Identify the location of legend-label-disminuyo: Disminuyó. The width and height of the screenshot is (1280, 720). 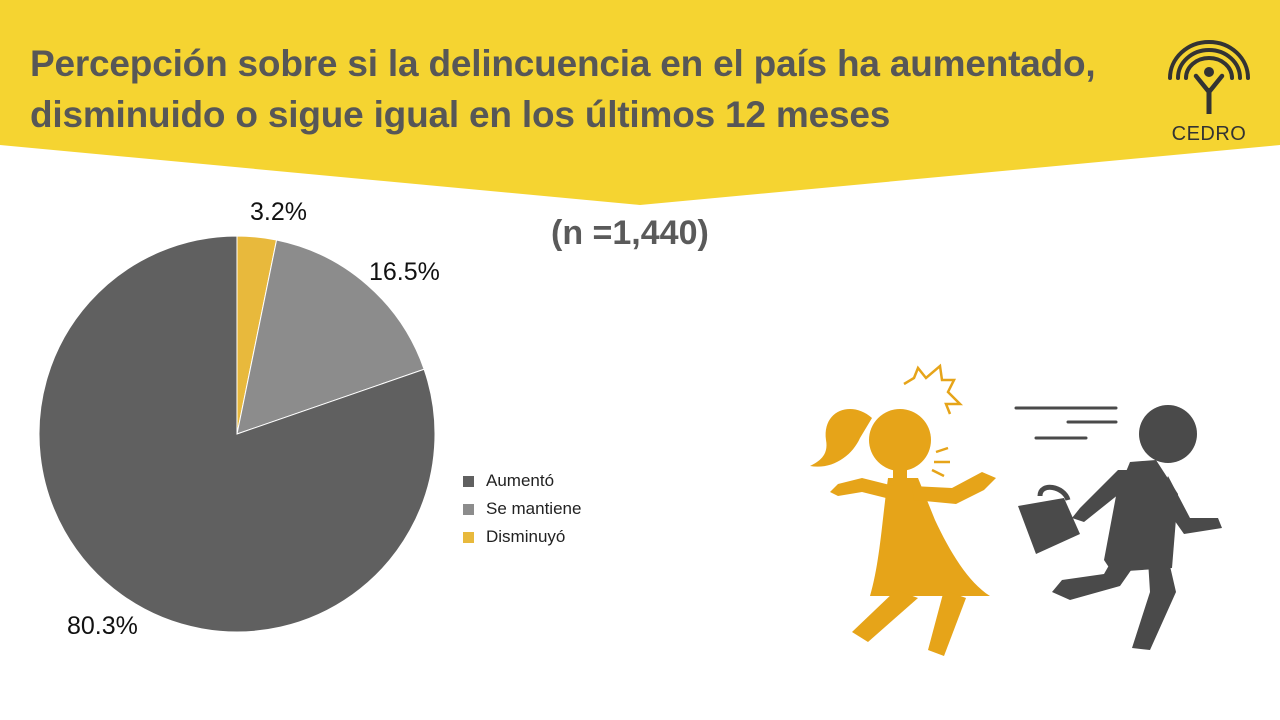
(526, 536).